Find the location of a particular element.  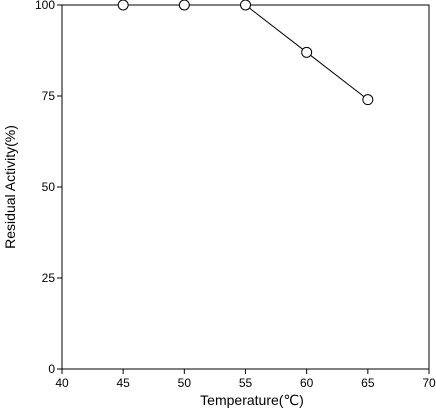

x-tick-label: 65 is located at coordinates (368, 383).